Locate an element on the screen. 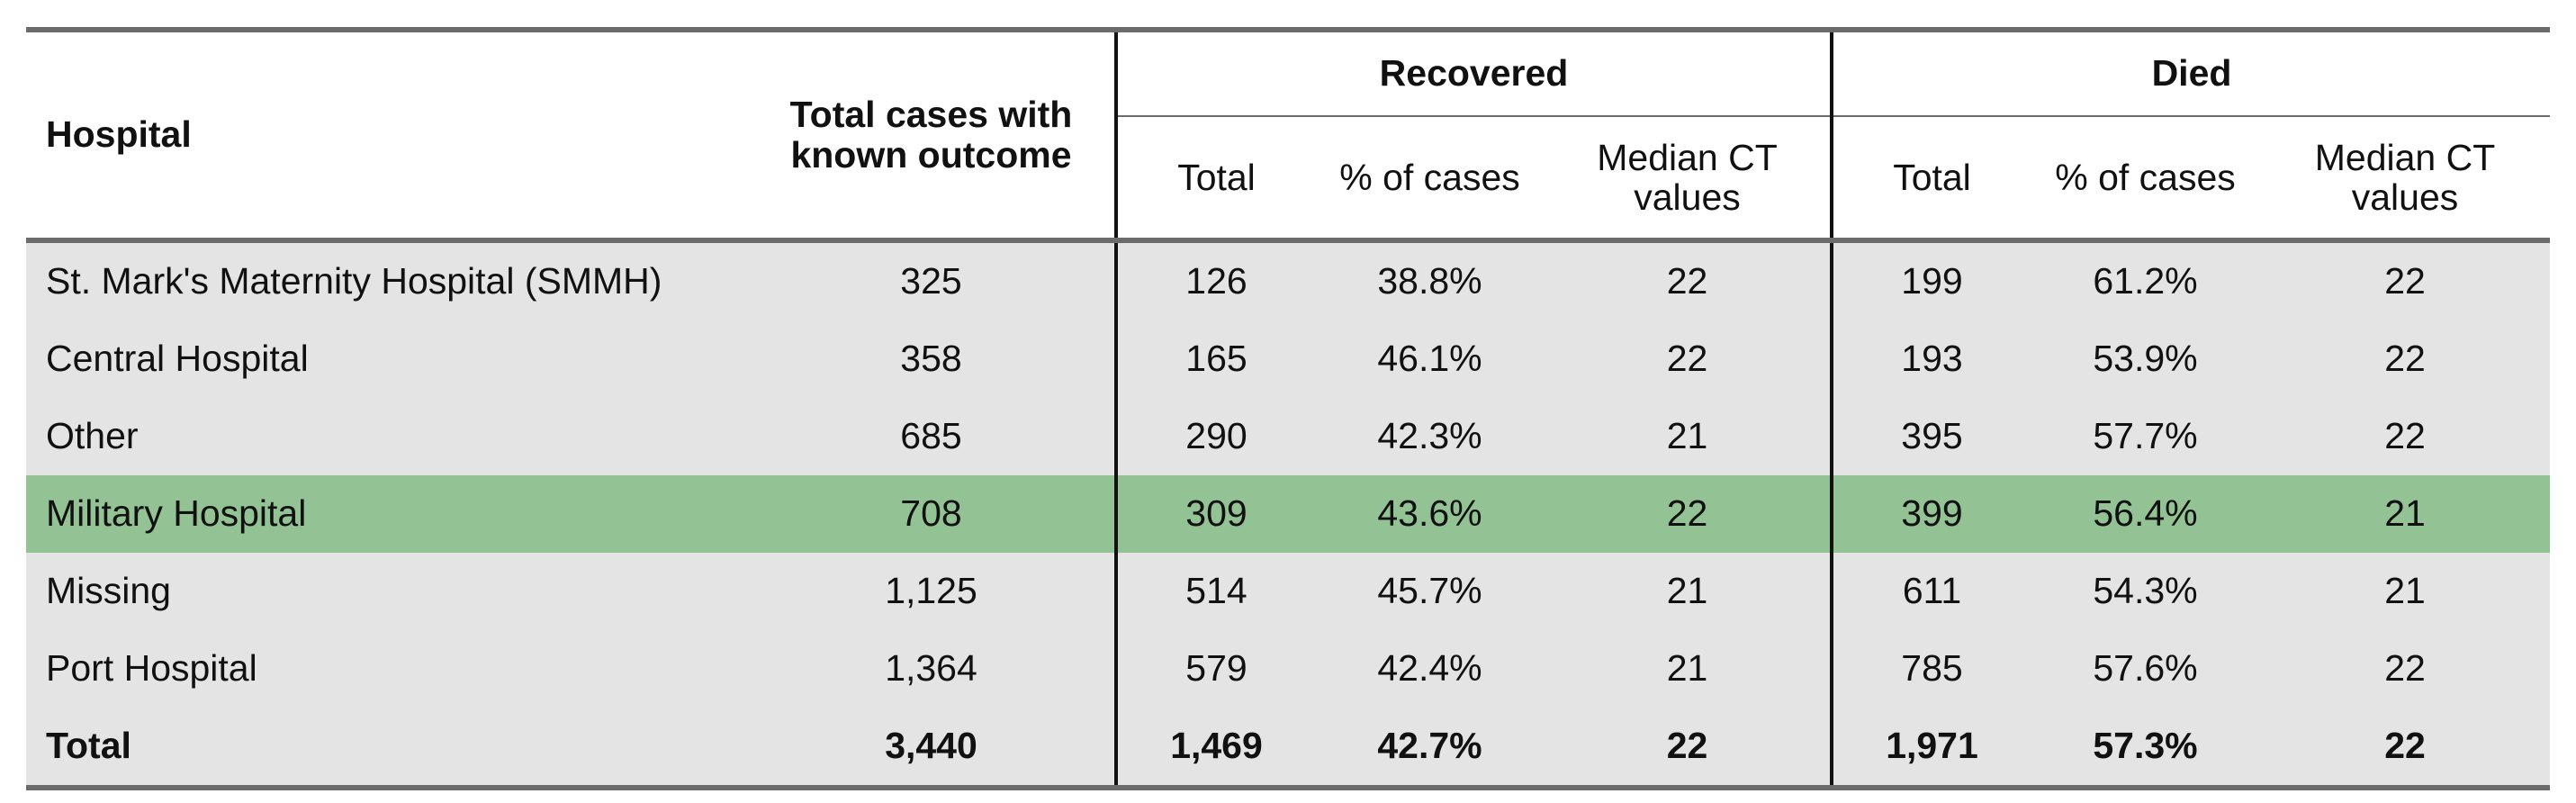 The width and height of the screenshot is (2576, 803). cell-recovered-pct: 46.1% is located at coordinates (1430, 359).